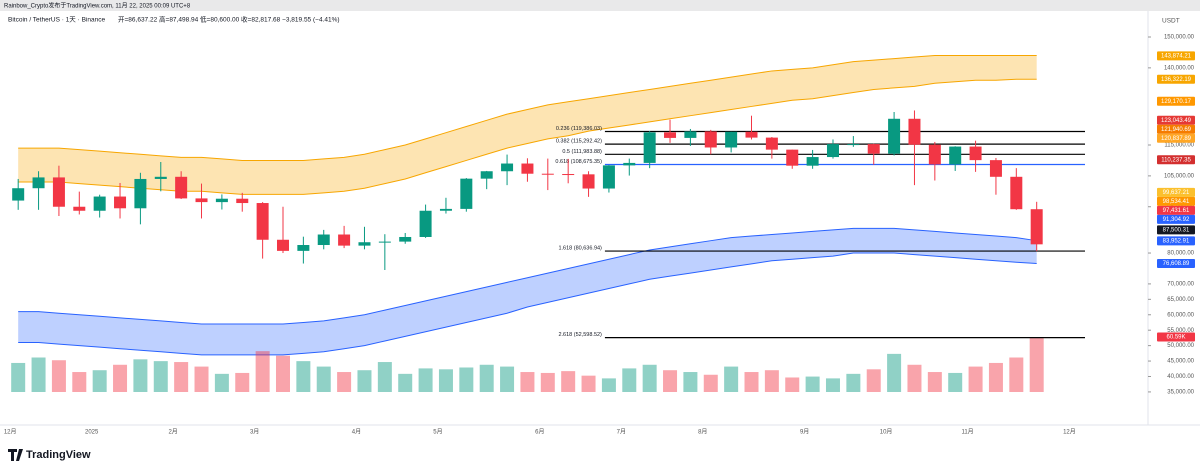  Describe the element at coordinates (1179, 68) in the screenshot. I see `y-tick-label: 140,000.00` at that location.